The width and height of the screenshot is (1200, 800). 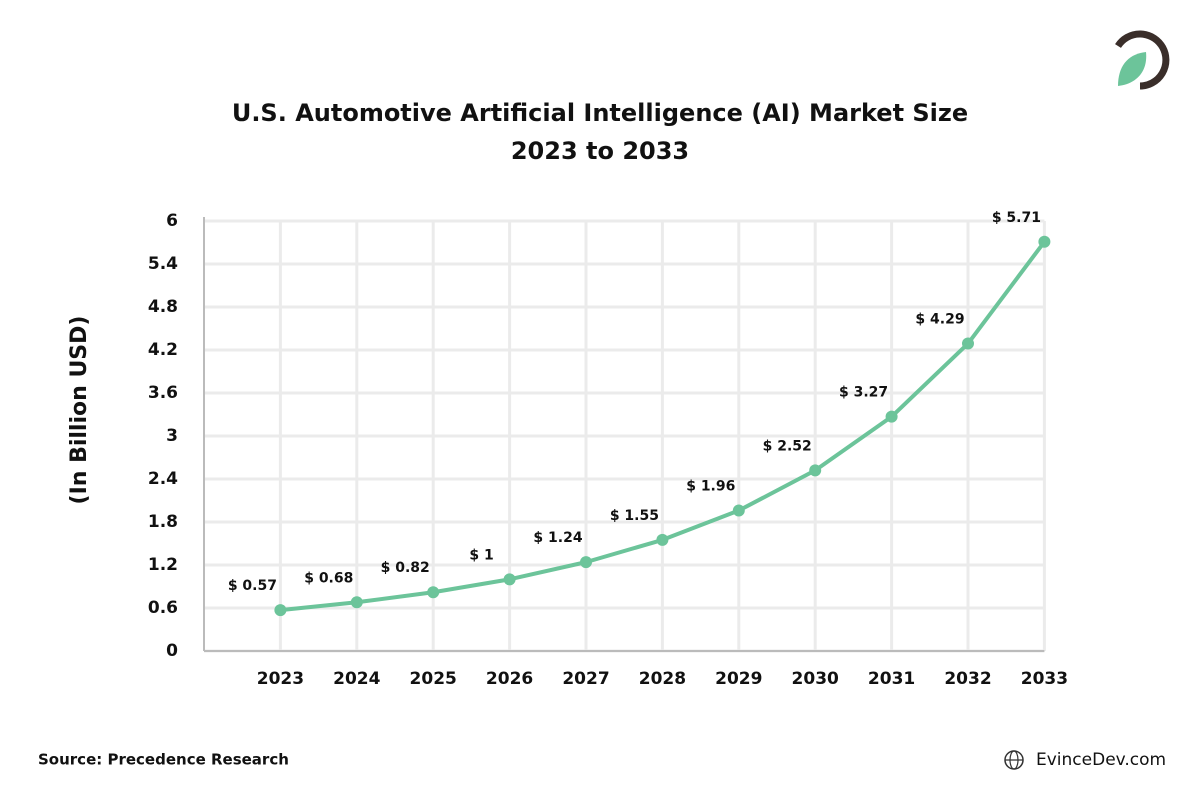 I want to click on x-tick-label: 2027, so click(x=585, y=679).